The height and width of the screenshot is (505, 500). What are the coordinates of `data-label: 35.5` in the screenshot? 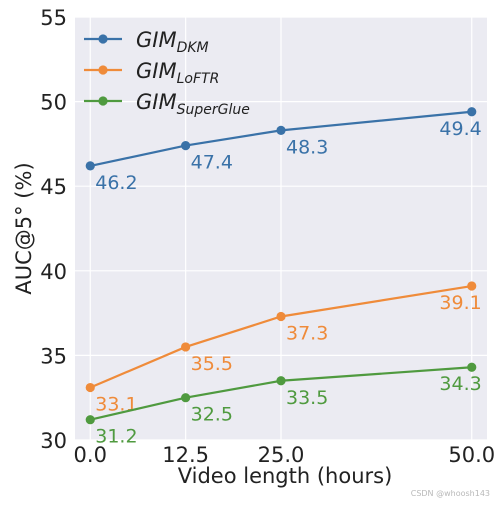 It's located at (212, 364).